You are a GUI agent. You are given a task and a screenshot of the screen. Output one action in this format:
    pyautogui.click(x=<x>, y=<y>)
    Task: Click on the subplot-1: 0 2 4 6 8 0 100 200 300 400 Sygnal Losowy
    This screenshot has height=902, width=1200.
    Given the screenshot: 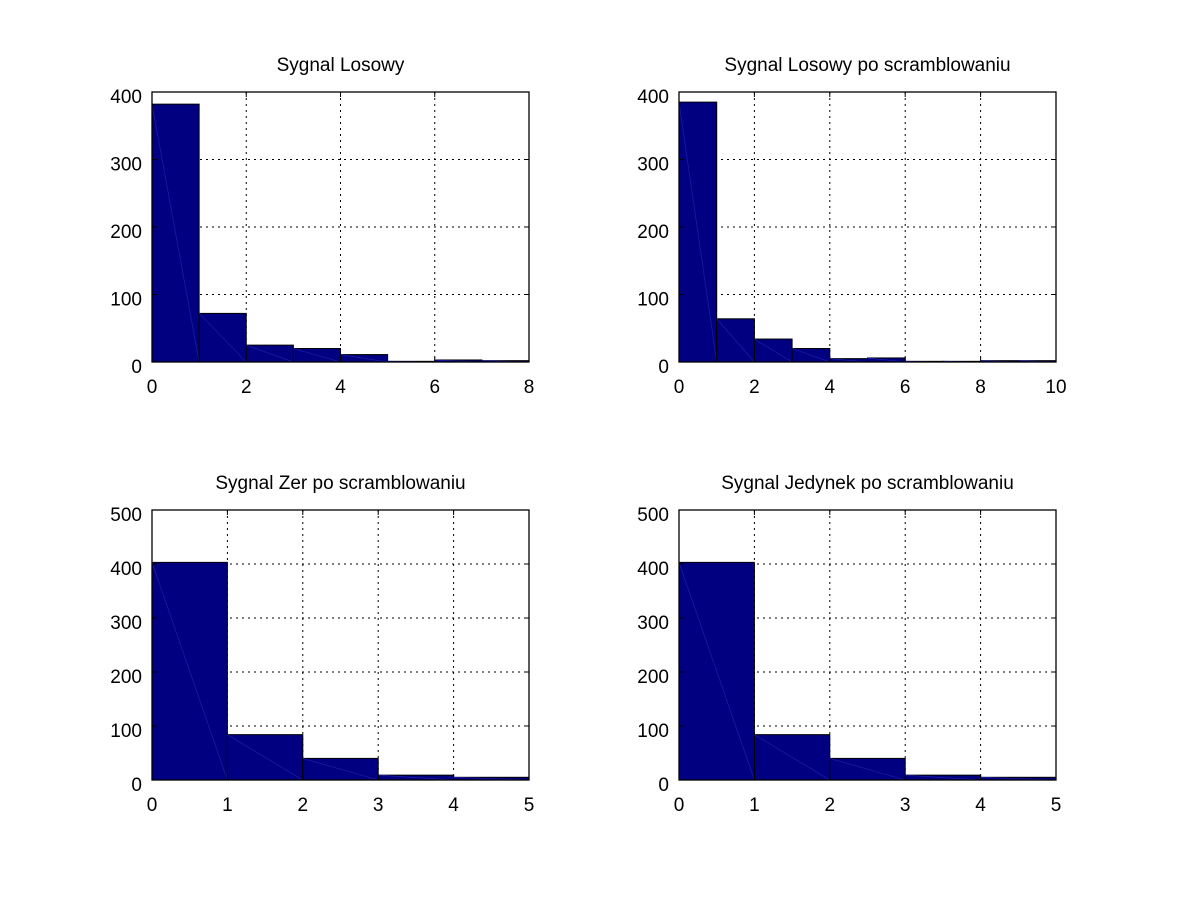 What is the action you would take?
    pyautogui.click(x=322, y=226)
    